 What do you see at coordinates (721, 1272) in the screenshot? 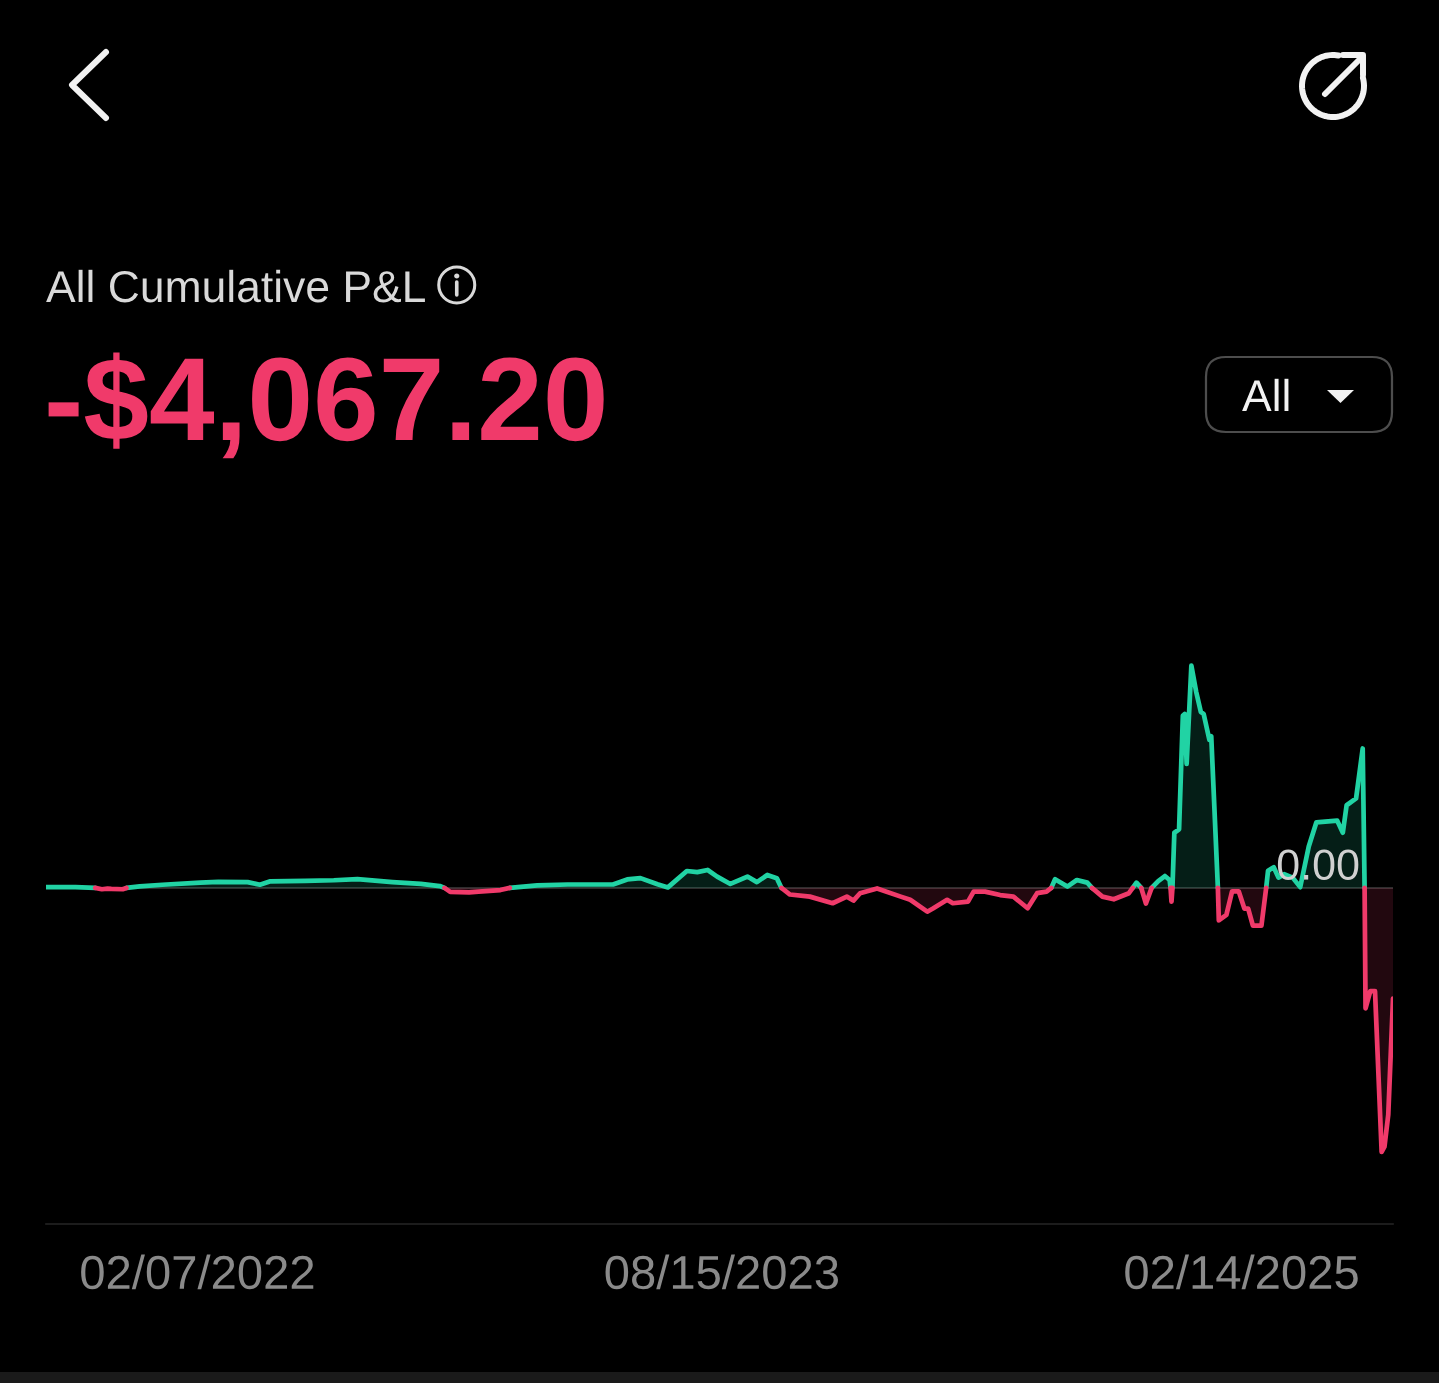
I see `x-tick-label: 08/15/2023` at bounding box center [721, 1272].